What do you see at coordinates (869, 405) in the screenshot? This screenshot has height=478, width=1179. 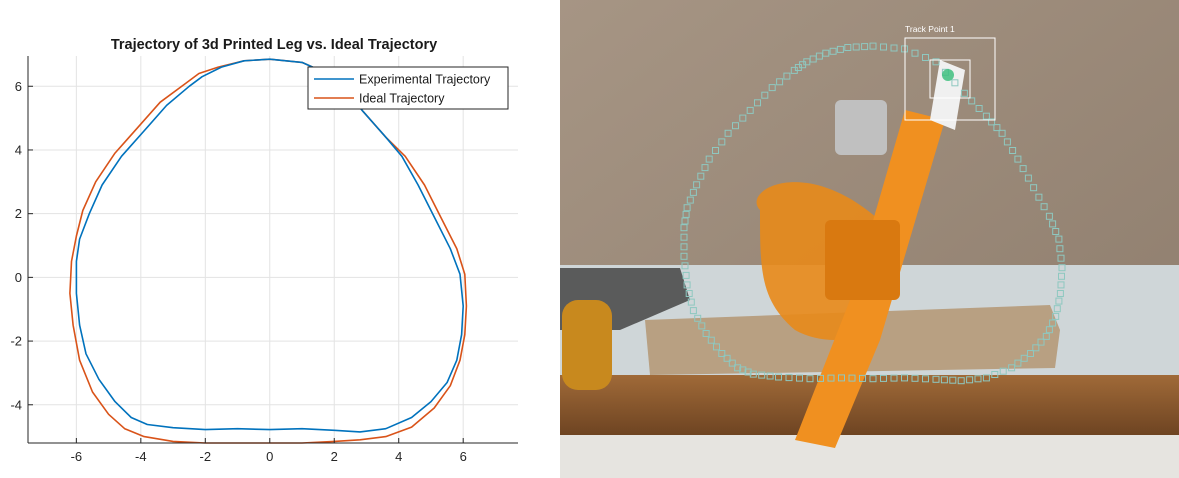 I see `shelf` at bounding box center [869, 405].